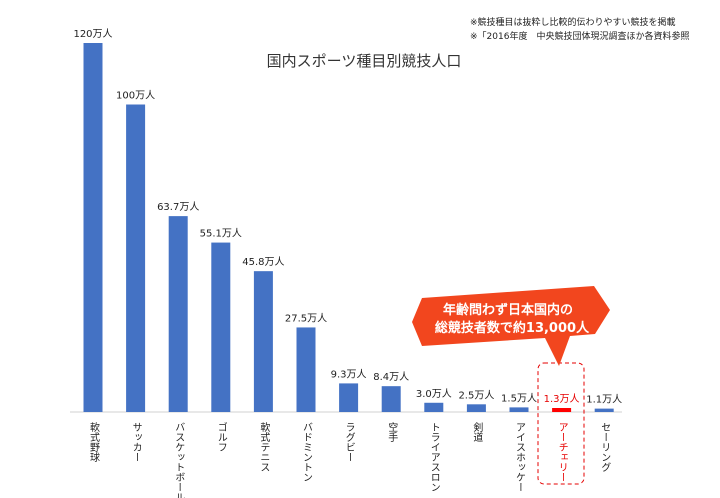 Image resolution: width=720 pixels, height=498 pixels. I want to click on category-label-8: 空手, so click(392, 432).